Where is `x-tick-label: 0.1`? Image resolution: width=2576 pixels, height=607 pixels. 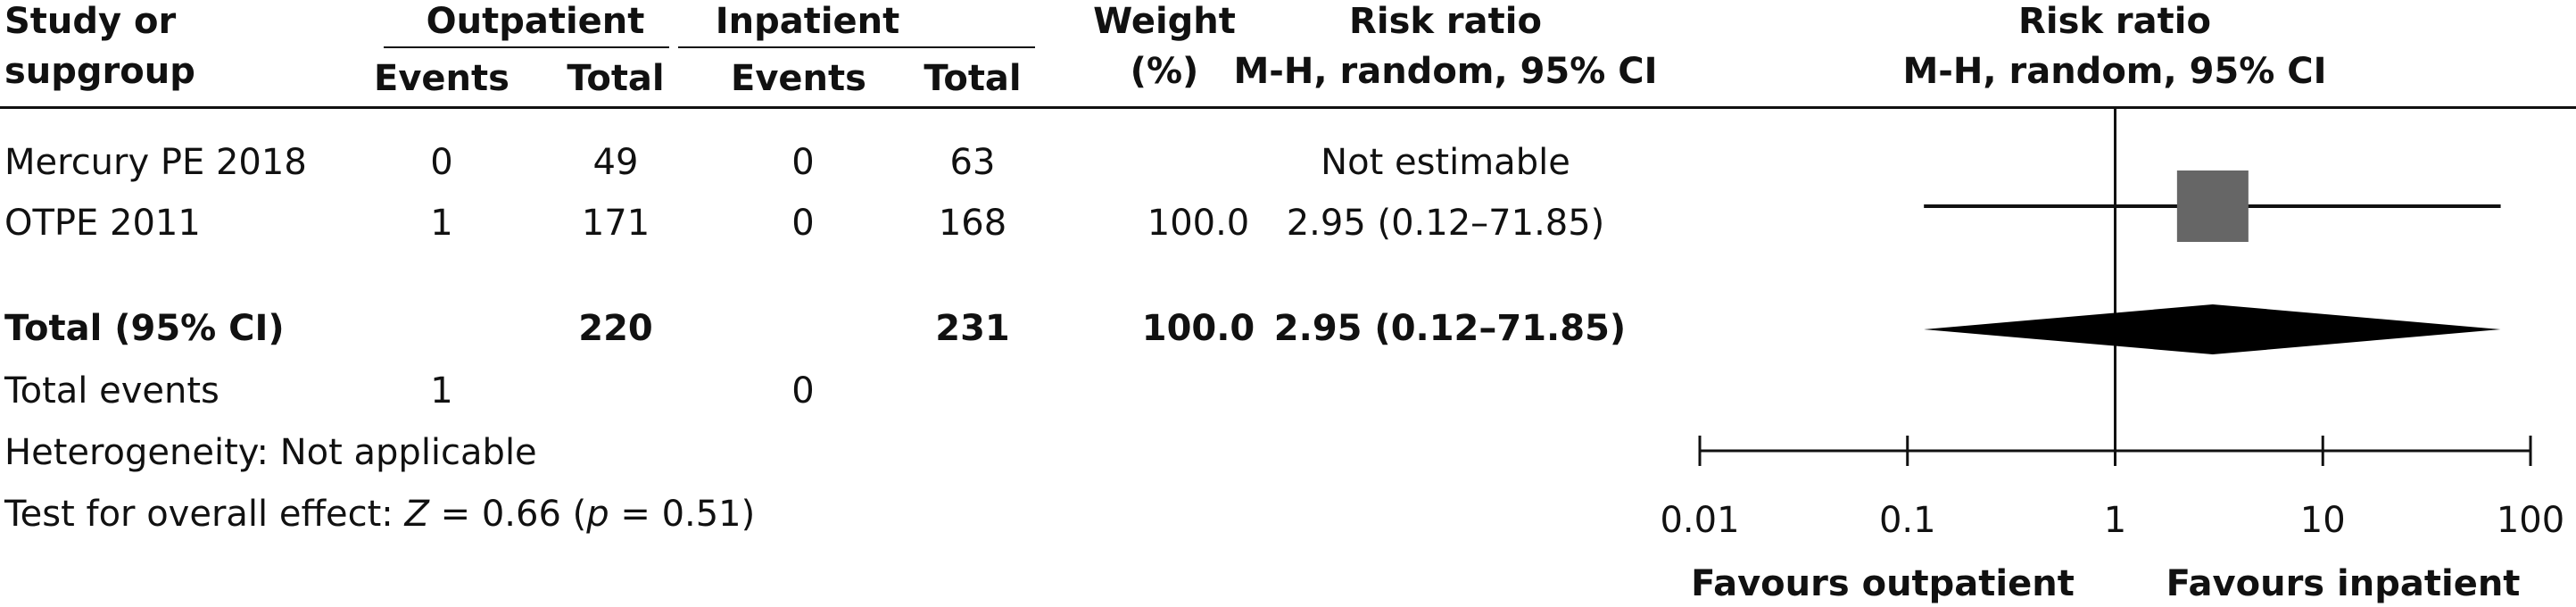 x-tick-label: 0.1 is located at coordinates (1908, 520).